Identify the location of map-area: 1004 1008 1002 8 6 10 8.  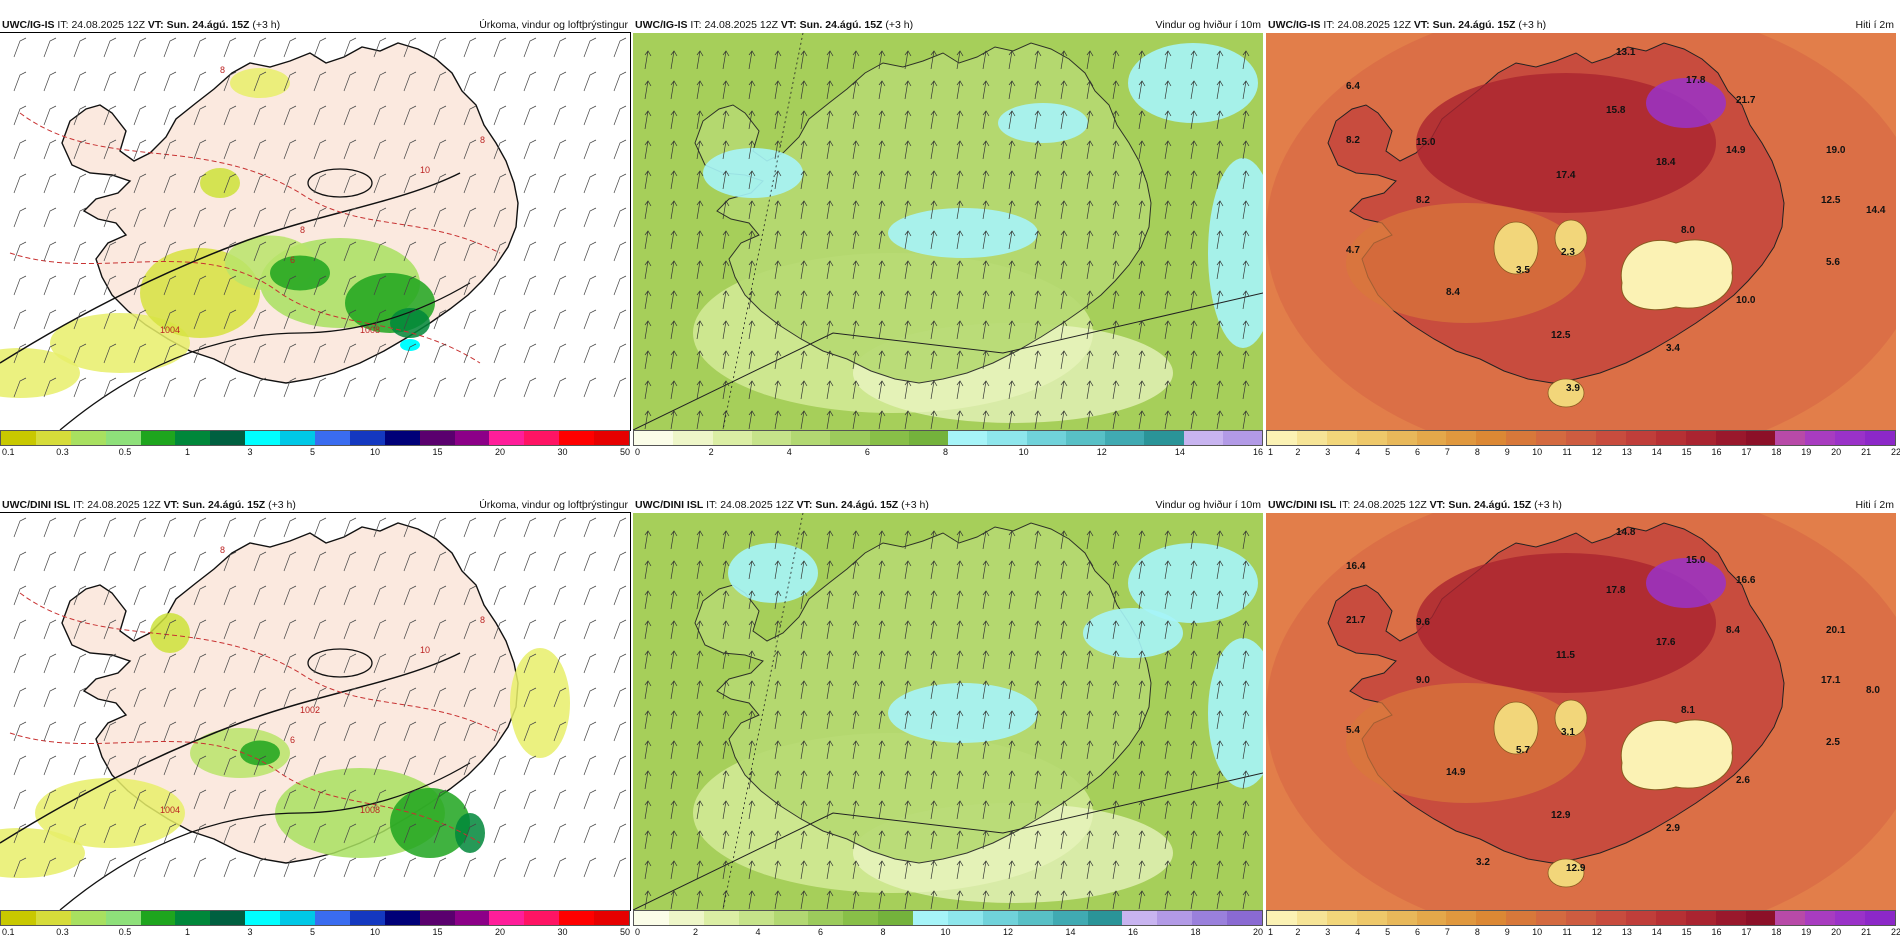
(315, 711).